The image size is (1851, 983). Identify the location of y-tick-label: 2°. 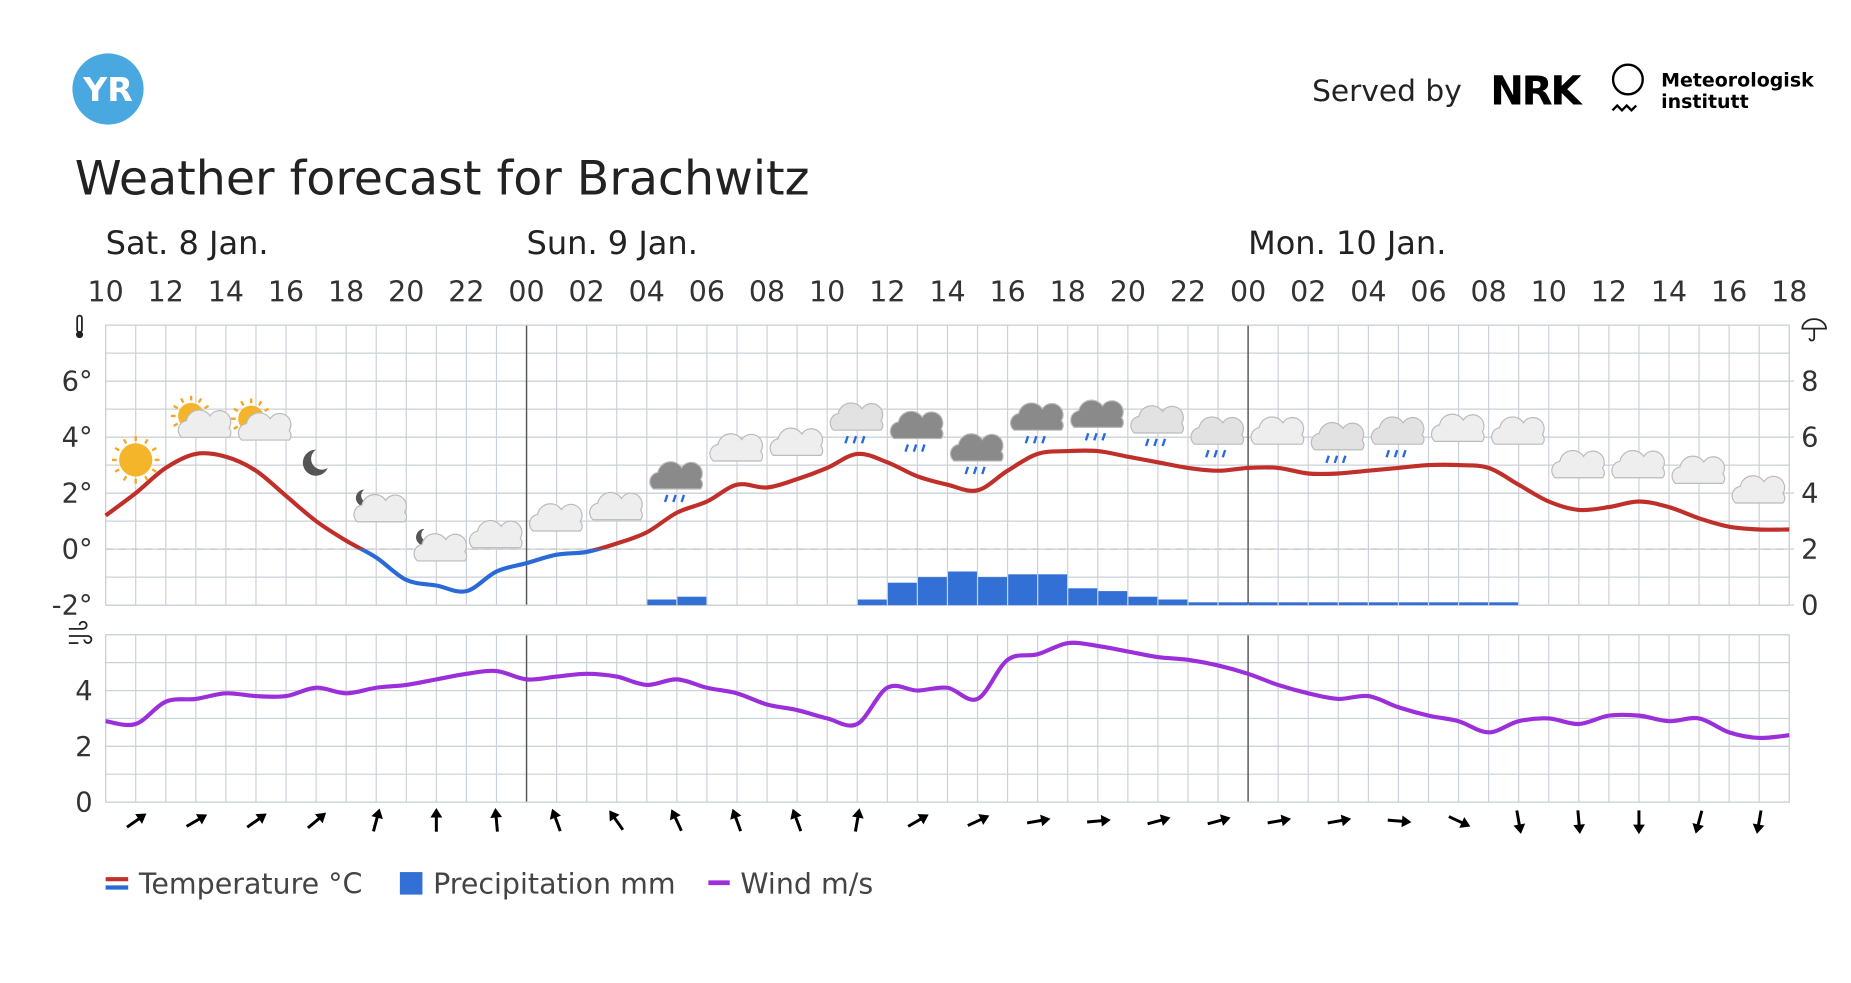
(77, 494).